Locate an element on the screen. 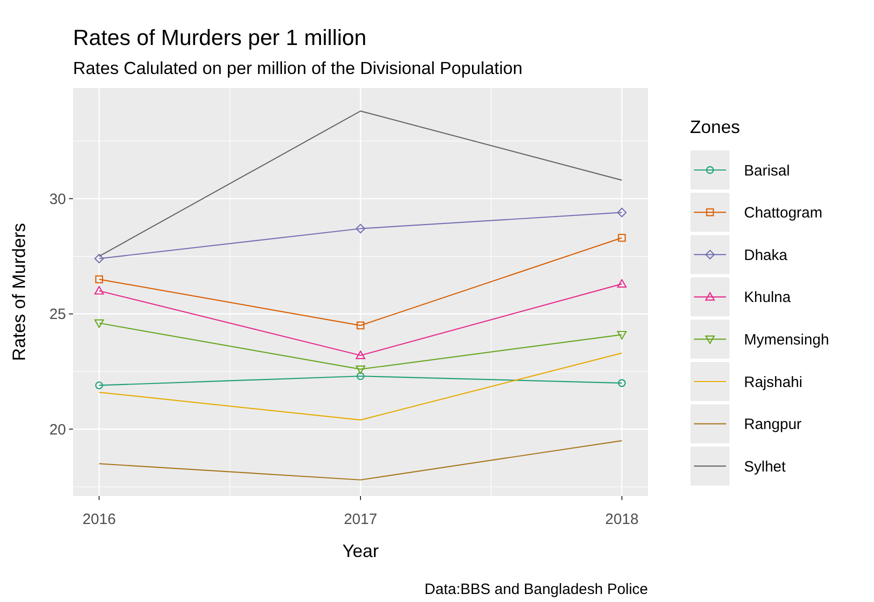 This screenshot has height=602, width=874. x-tick-label: 2016 is located at coordinates (99, 519).